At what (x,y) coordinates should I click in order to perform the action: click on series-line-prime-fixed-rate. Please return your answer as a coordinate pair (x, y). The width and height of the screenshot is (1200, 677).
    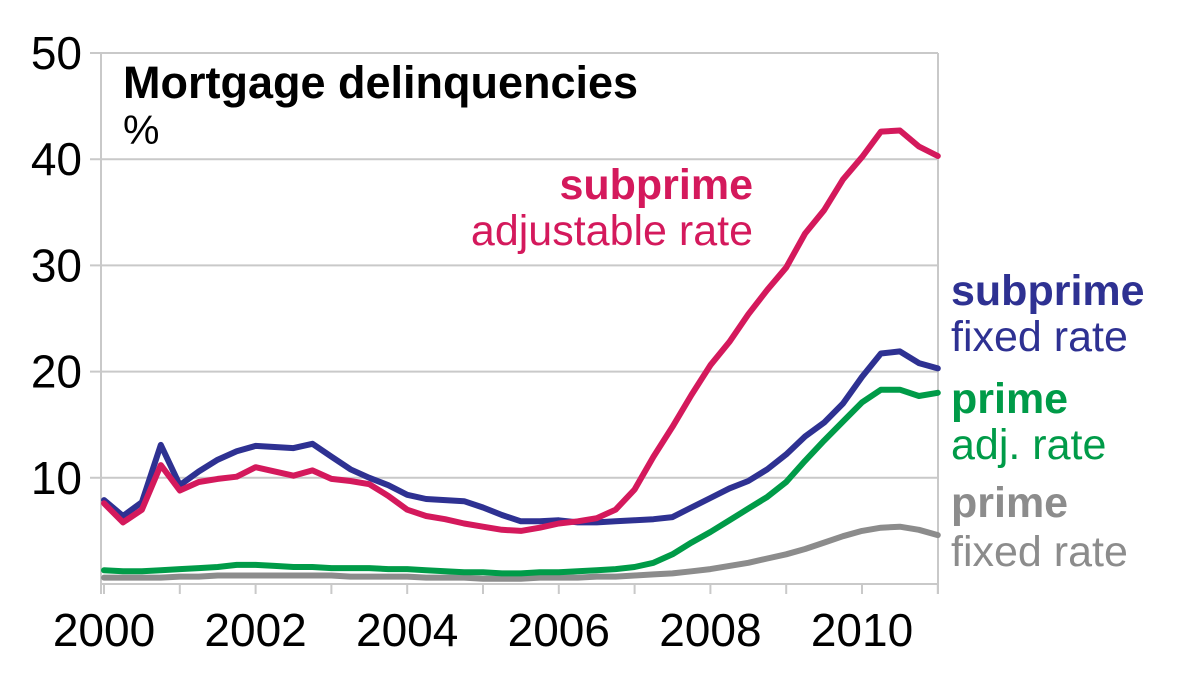
    Looking at the image, I should click on (521, 552).